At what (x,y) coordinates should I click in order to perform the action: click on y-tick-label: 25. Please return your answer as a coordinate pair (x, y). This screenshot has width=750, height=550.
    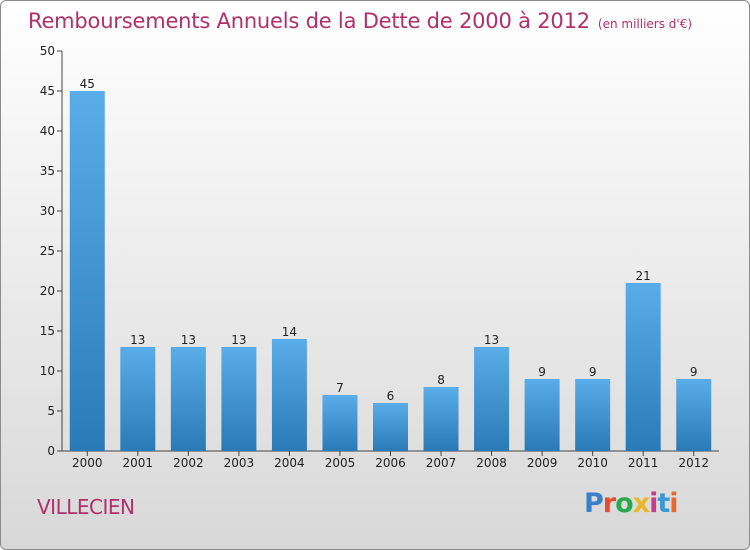
    Looking at the image, I should click on (47, 251).